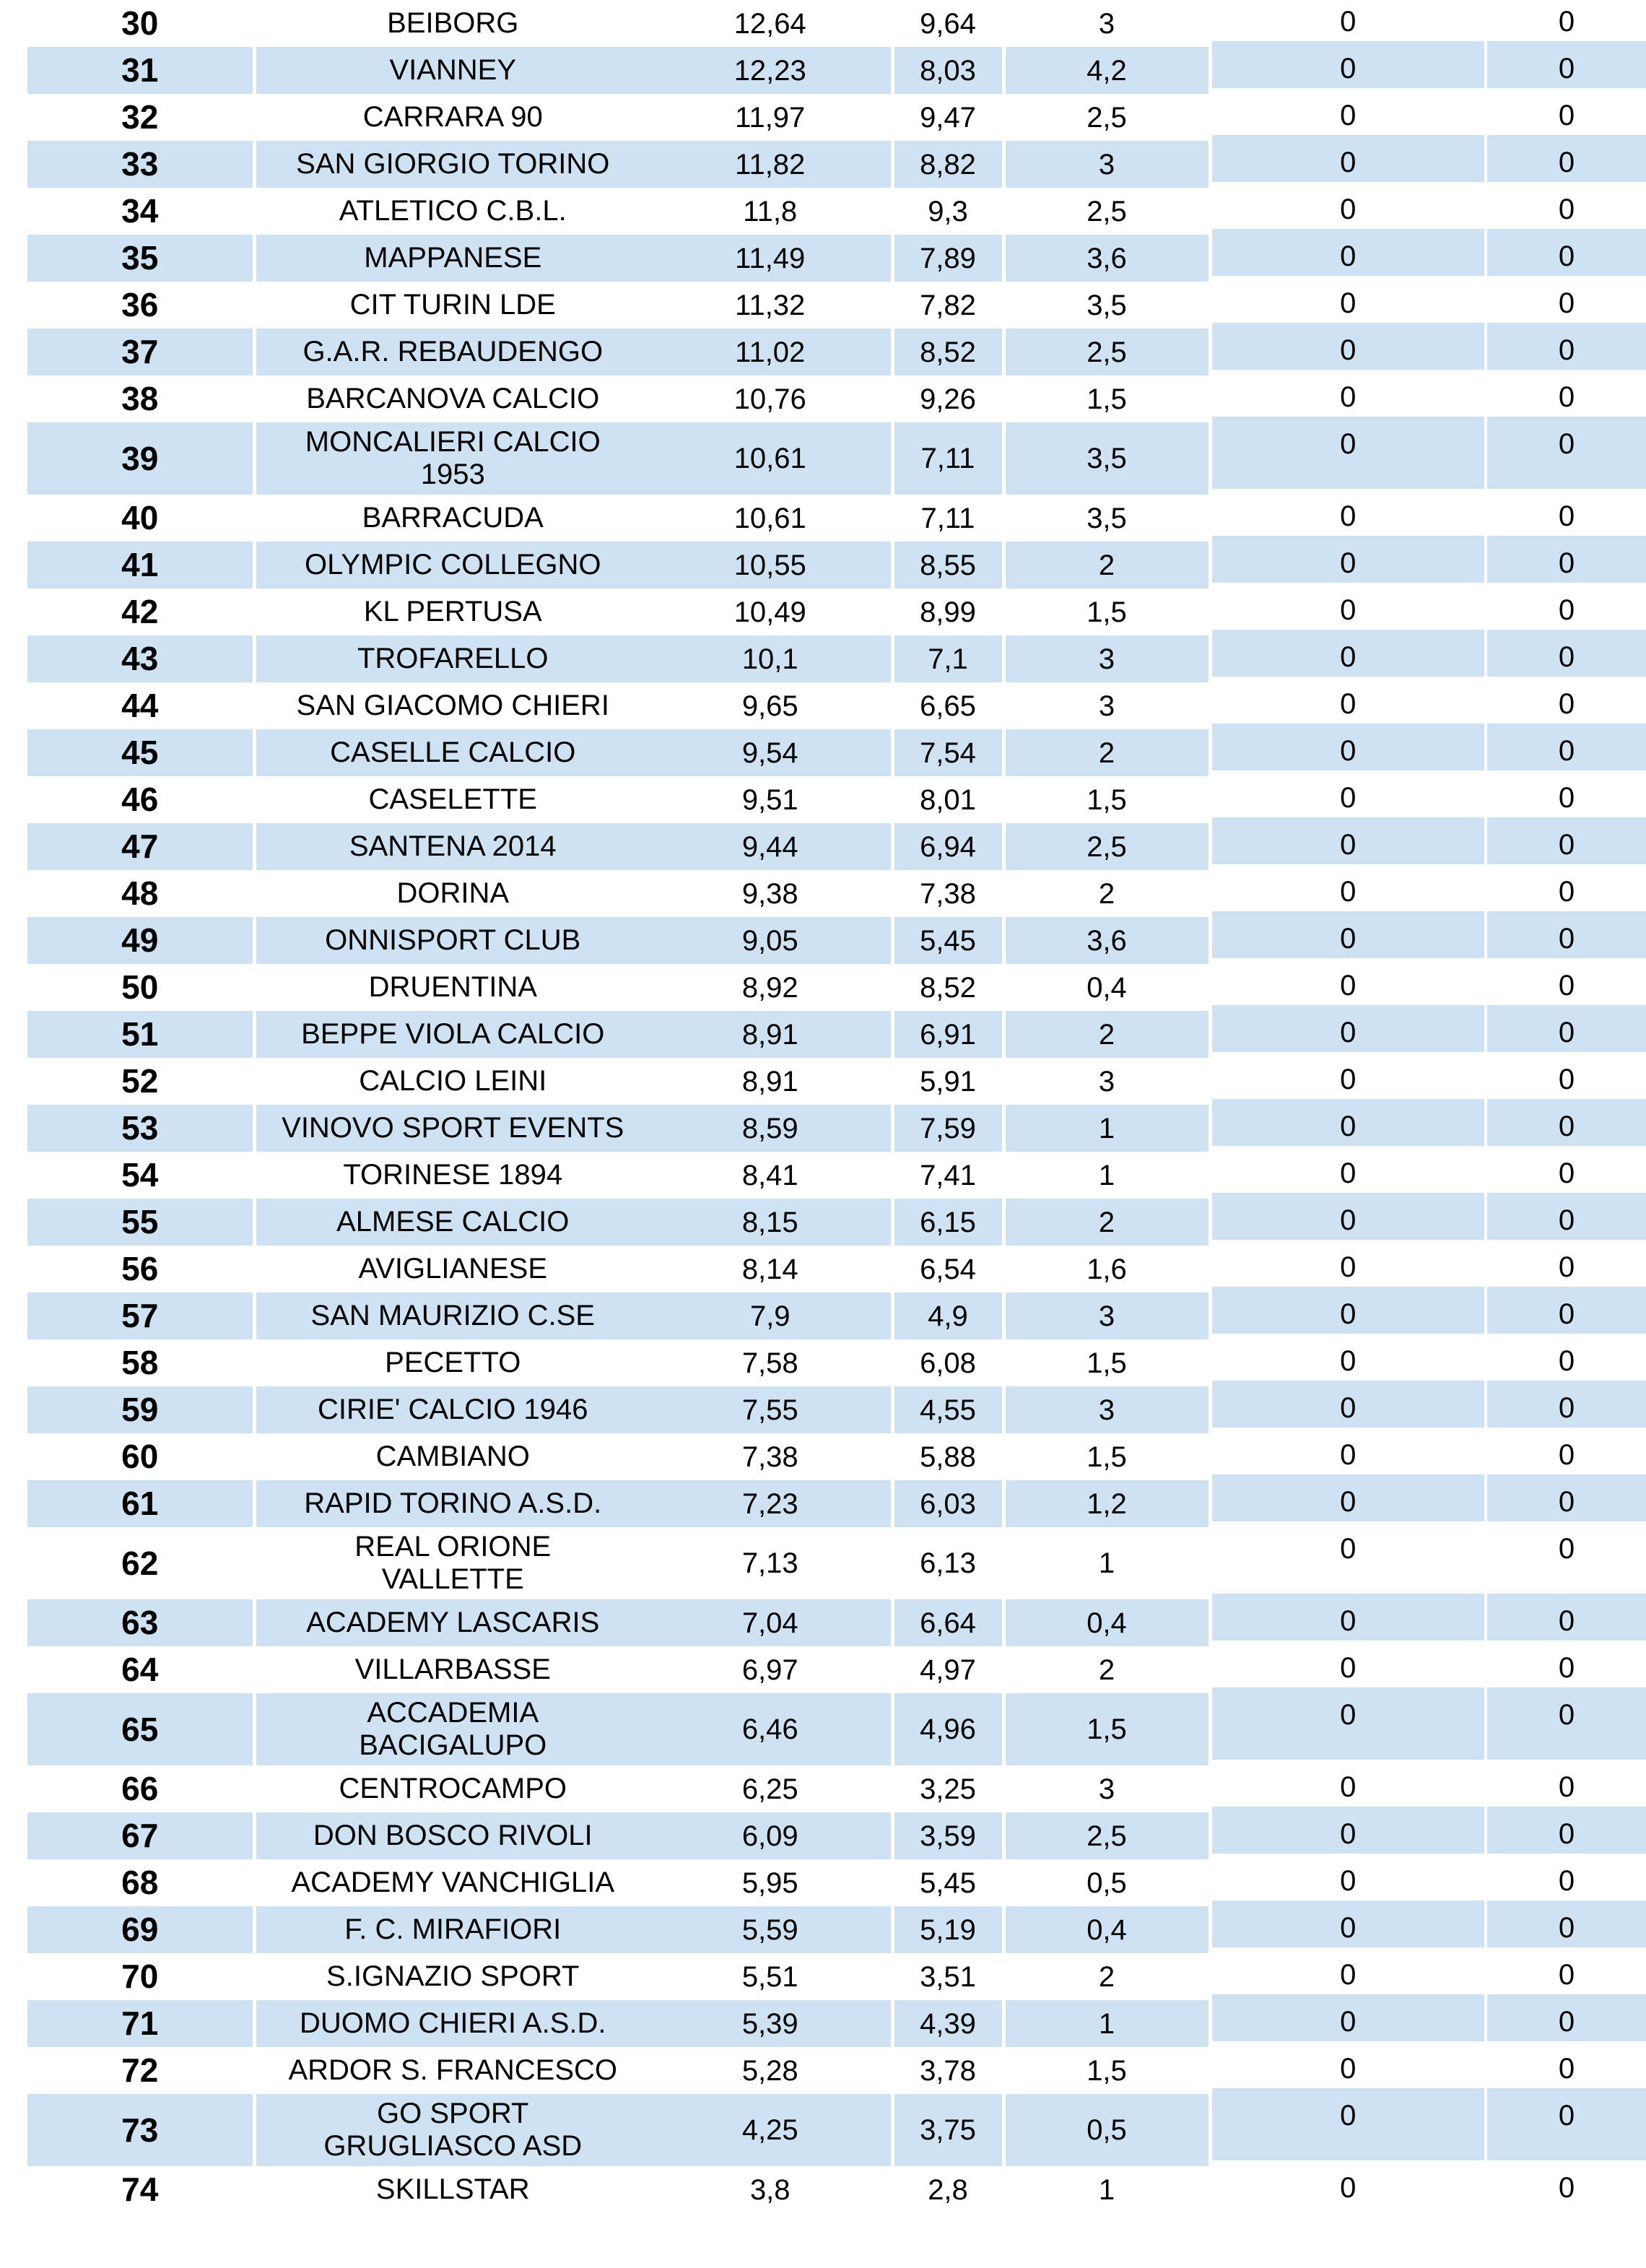 The height and width of the screenshot is (2268, 1646). What do you see at coordinates (949, 752) in the screenshot?
I see `value2-cell: 7,54` at bounding box center [949, 752].